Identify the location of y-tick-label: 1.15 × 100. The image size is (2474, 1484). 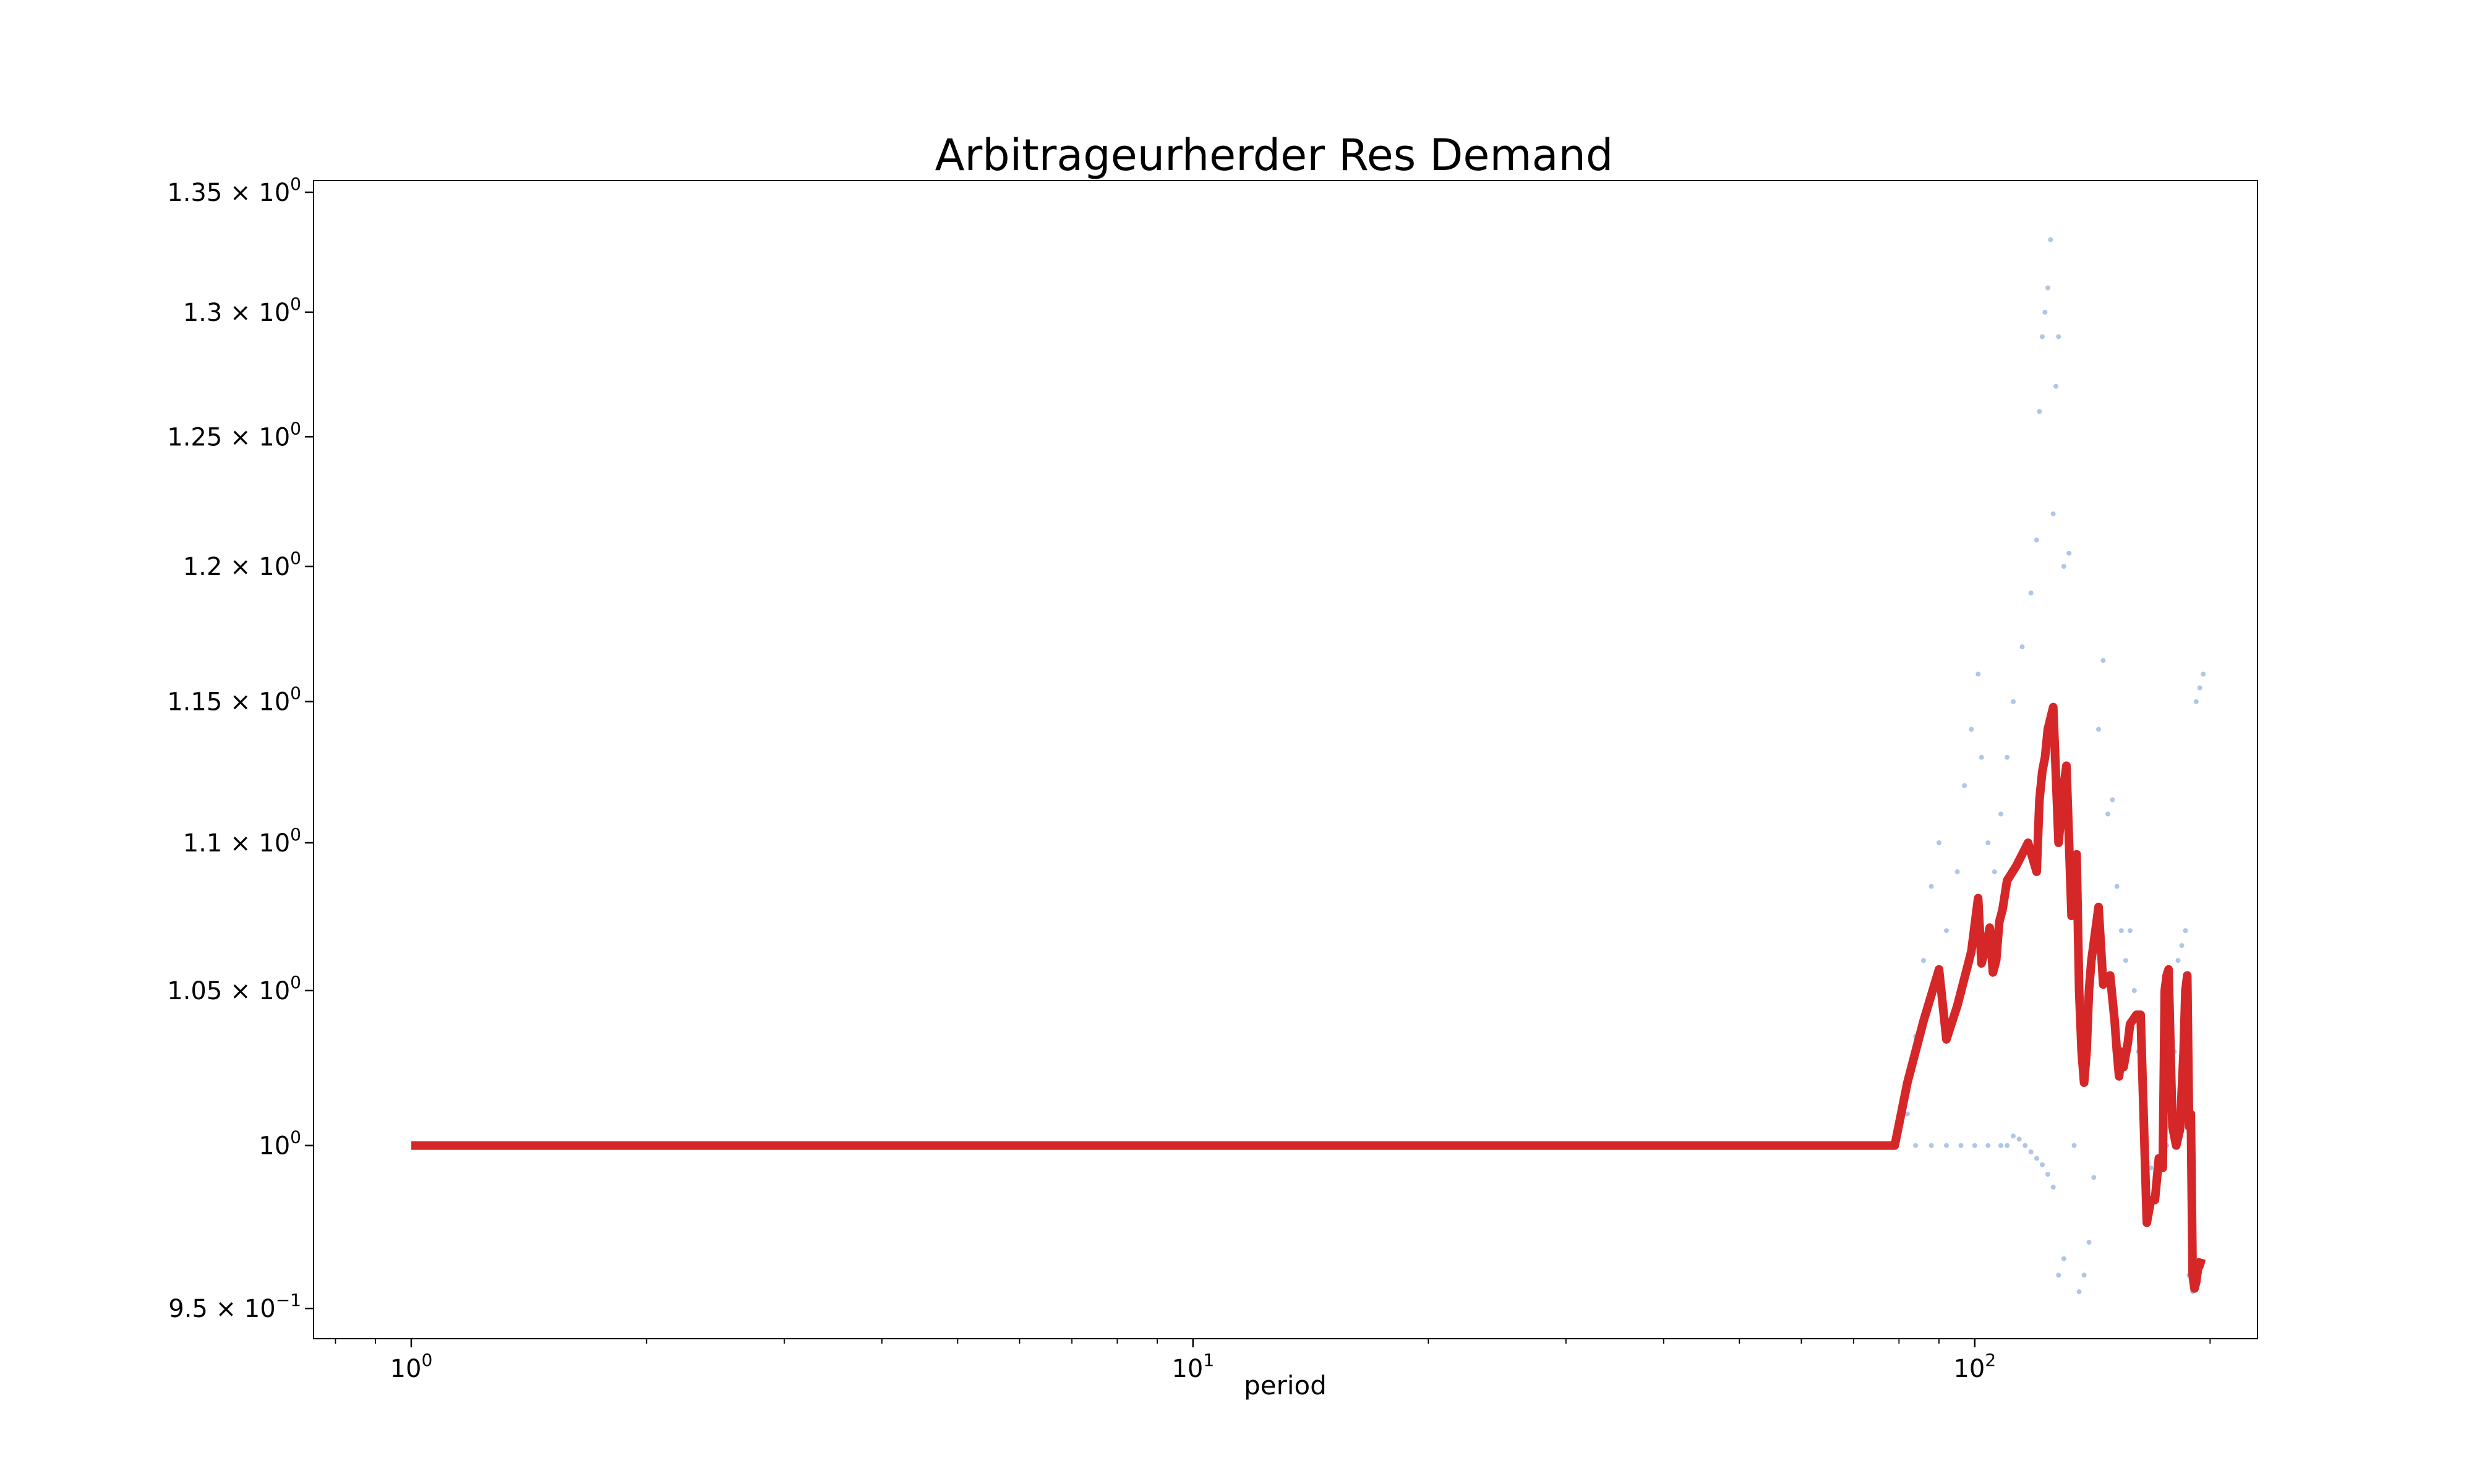
(234, 700).